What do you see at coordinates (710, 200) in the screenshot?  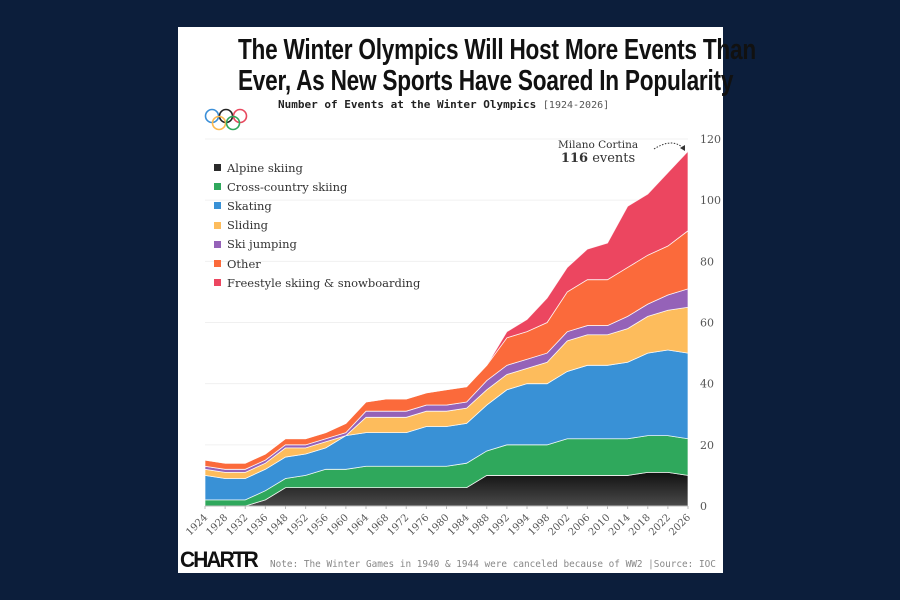 I see `y-tick-label: 100` at bounding box center [710, 200].